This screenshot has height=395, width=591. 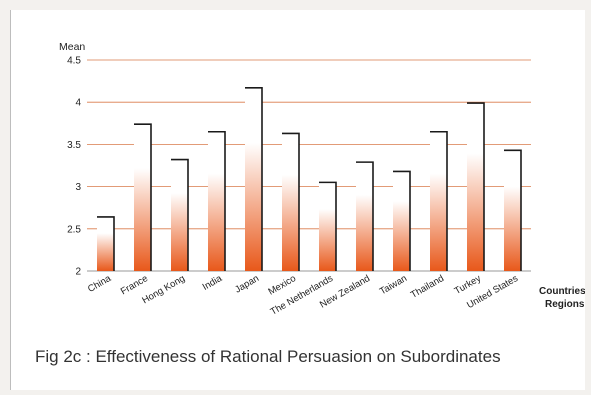 What do you see at coordinates (565, 304) in the screenshot?
I see `x-axis-label-line-2: Regions` at bounding box center [565, 304].